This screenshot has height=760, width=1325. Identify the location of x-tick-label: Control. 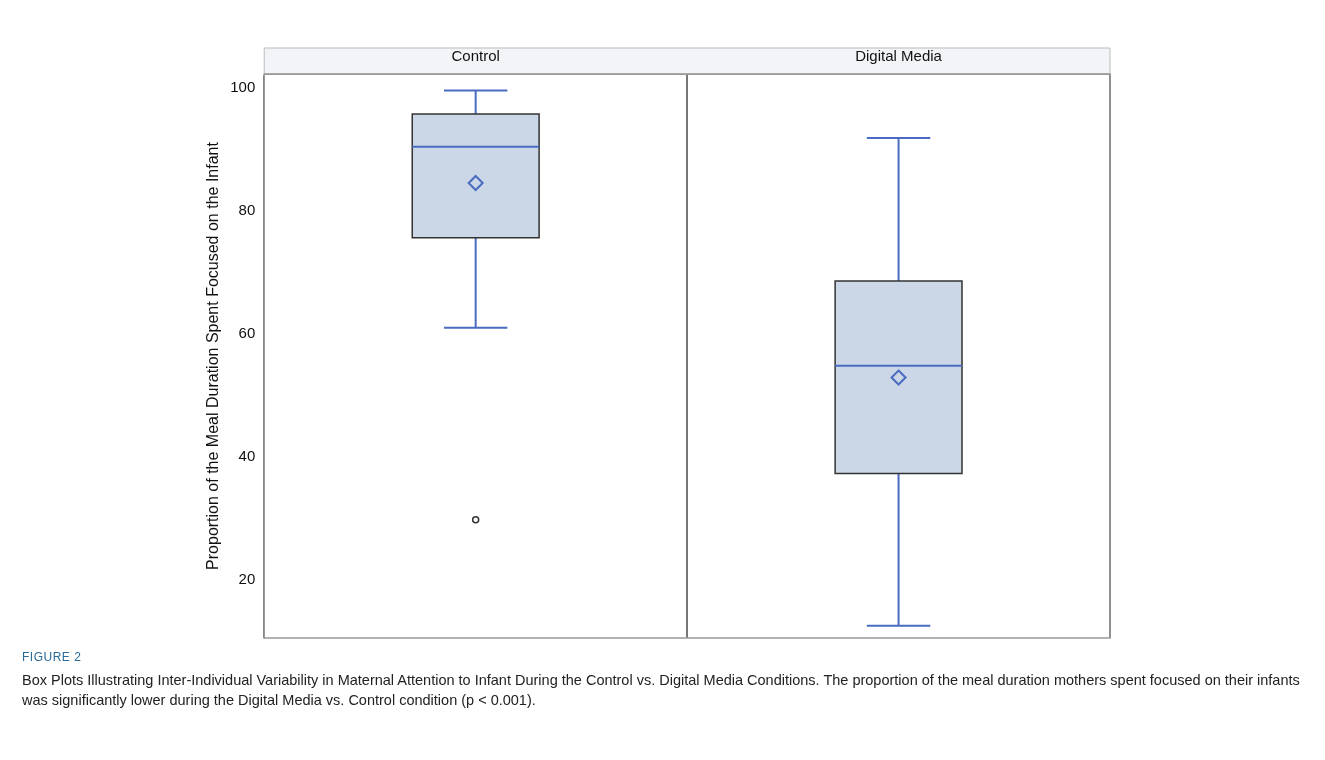
(475, 56).